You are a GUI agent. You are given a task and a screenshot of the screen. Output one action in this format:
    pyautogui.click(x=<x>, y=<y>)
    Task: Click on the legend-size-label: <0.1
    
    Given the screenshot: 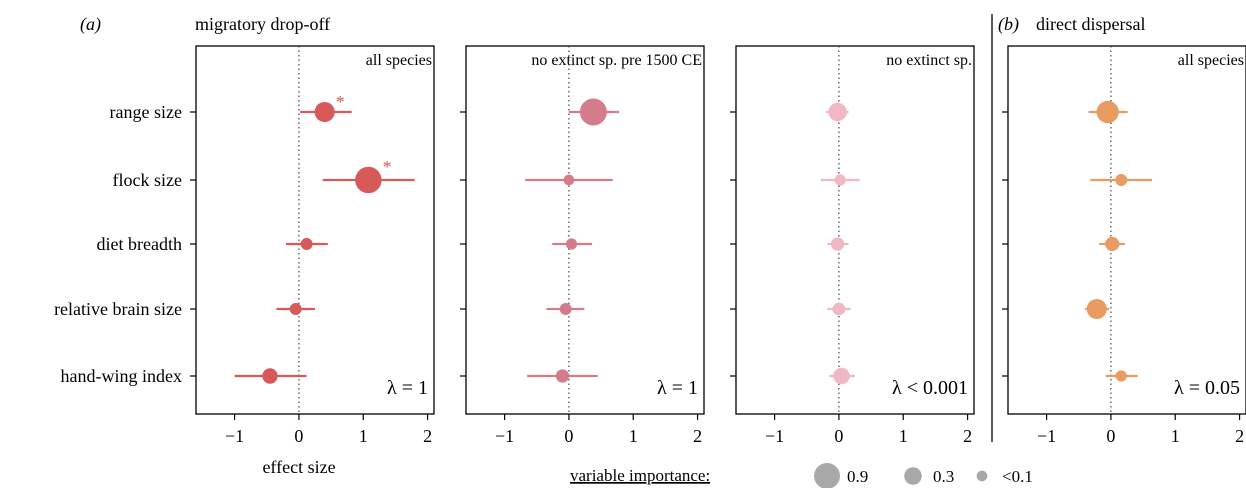 What is the action you would take?
    pyautogui.click(x=1017, y=476)
    